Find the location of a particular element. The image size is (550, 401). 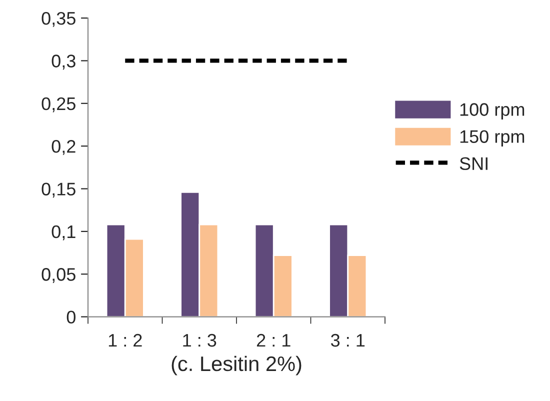

y-tick-label: 0,2 is located at coordinates (64, 147).